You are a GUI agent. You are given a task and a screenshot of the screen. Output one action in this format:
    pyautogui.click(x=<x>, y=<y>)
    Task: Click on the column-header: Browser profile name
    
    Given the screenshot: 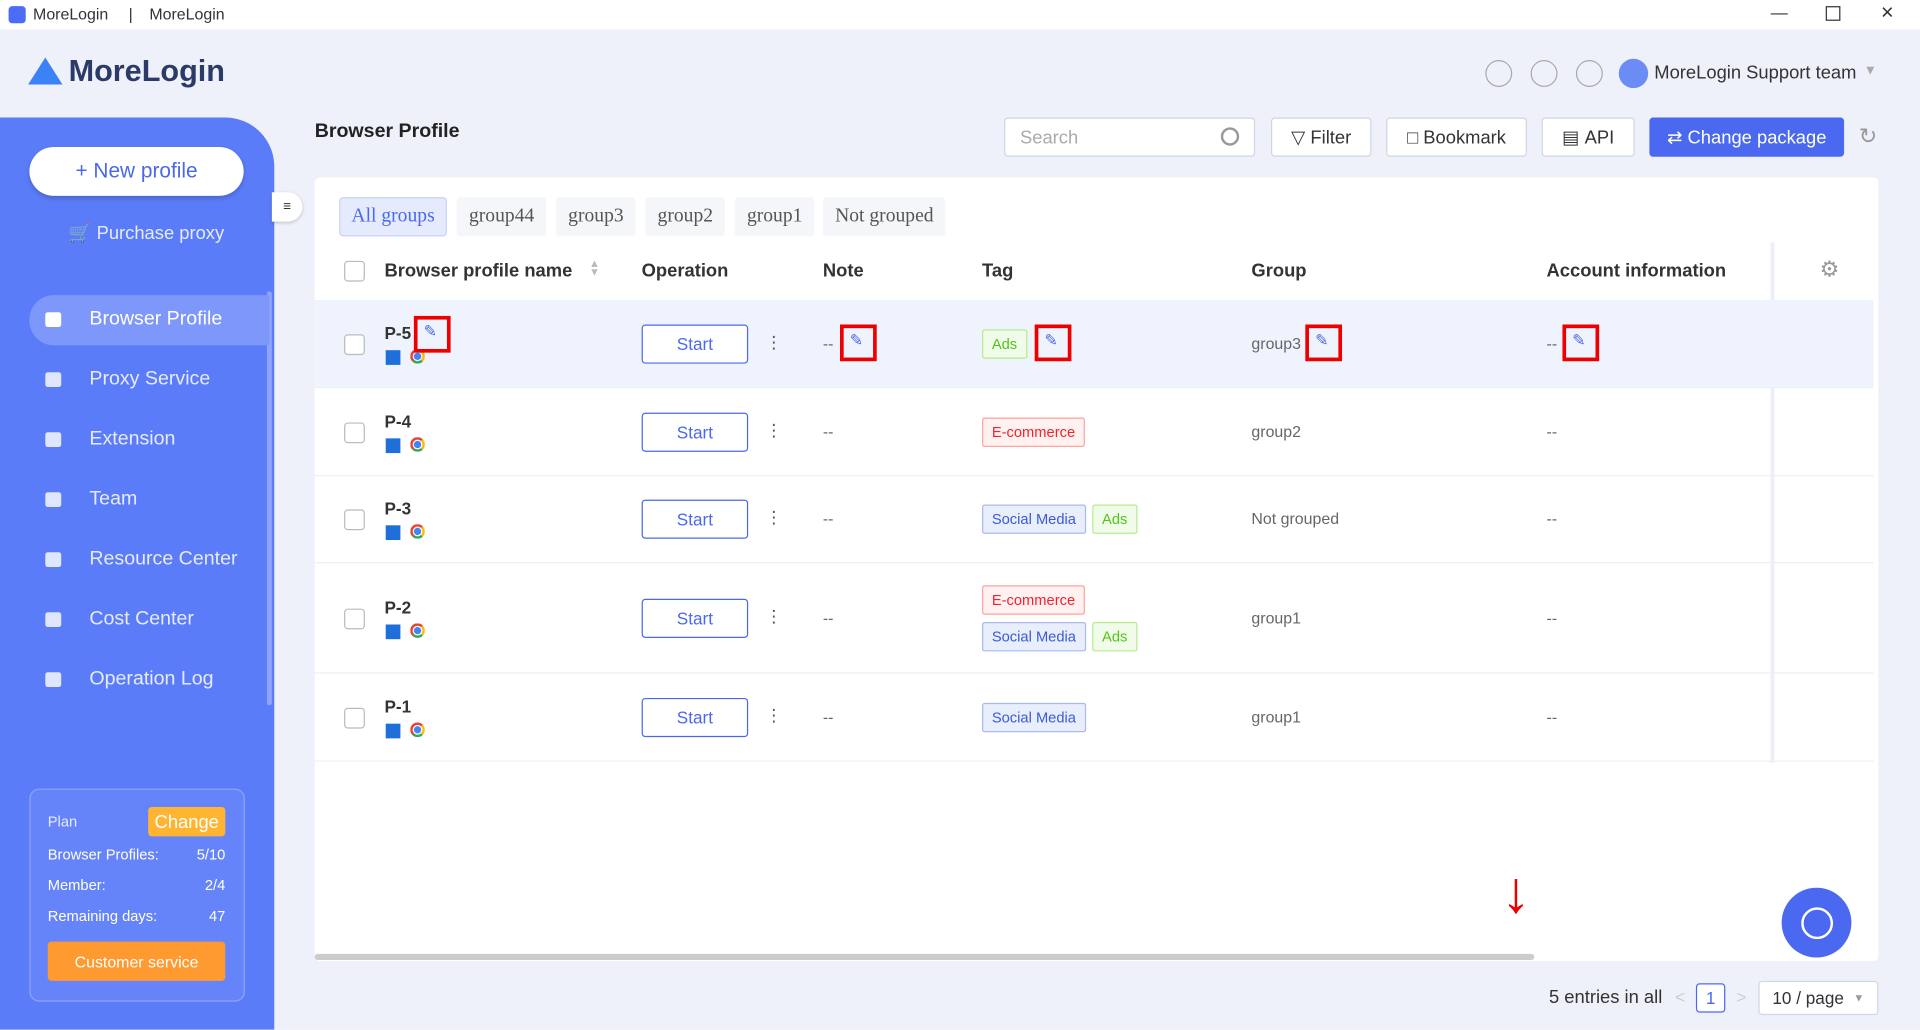 What is the action you would take?
    pyautogui.click(x=478, y=271)
    